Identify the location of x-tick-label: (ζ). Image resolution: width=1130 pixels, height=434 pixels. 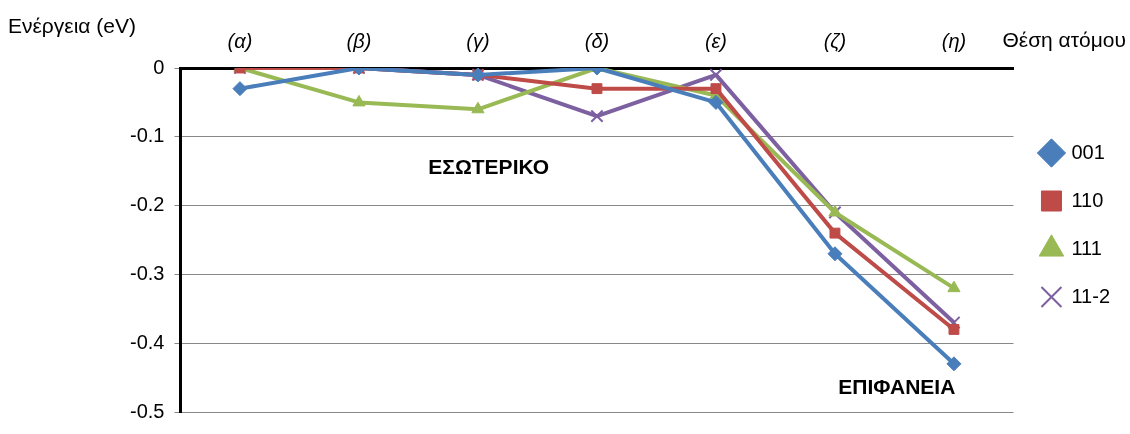
(835, 40).